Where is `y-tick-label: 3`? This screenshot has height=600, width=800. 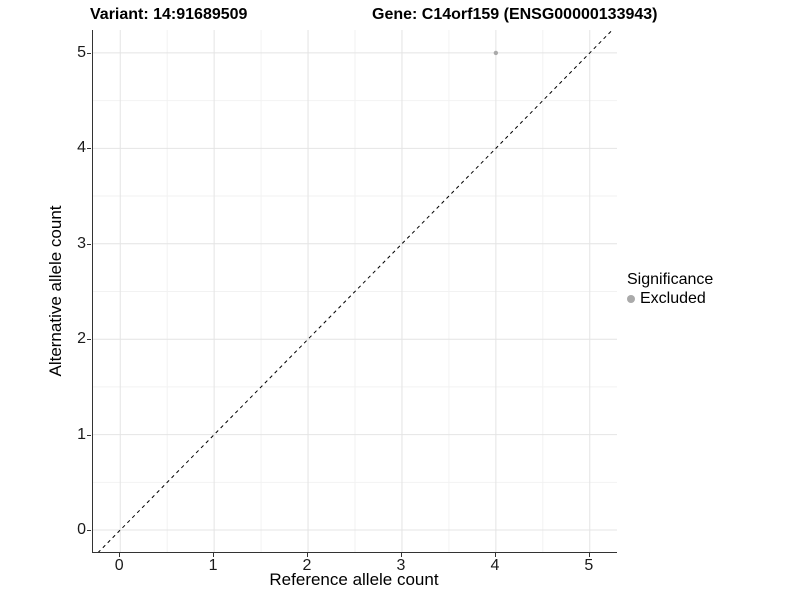
y-tick-label: 3 is located at coordinates (81, 243).